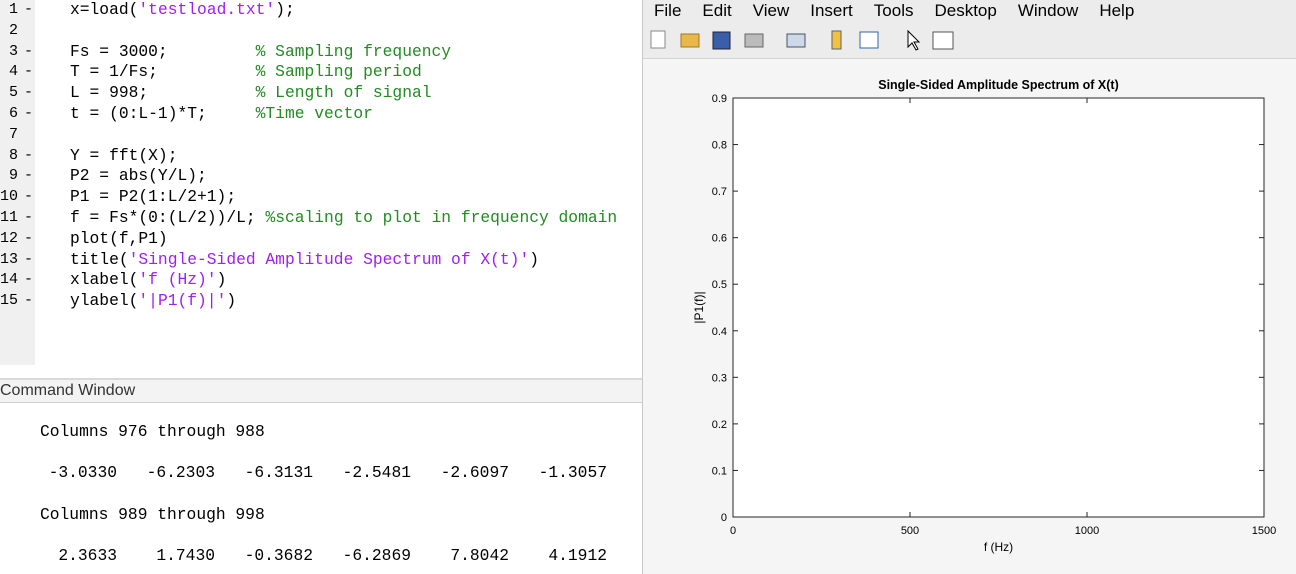 Image resolution: width=1296 pixels, height=574 pixels. What do you see at coordinates (138, 175) in the screenshot?
I see `code-line: P2 = abs(Y/L);` at bounding box center [138, 175].